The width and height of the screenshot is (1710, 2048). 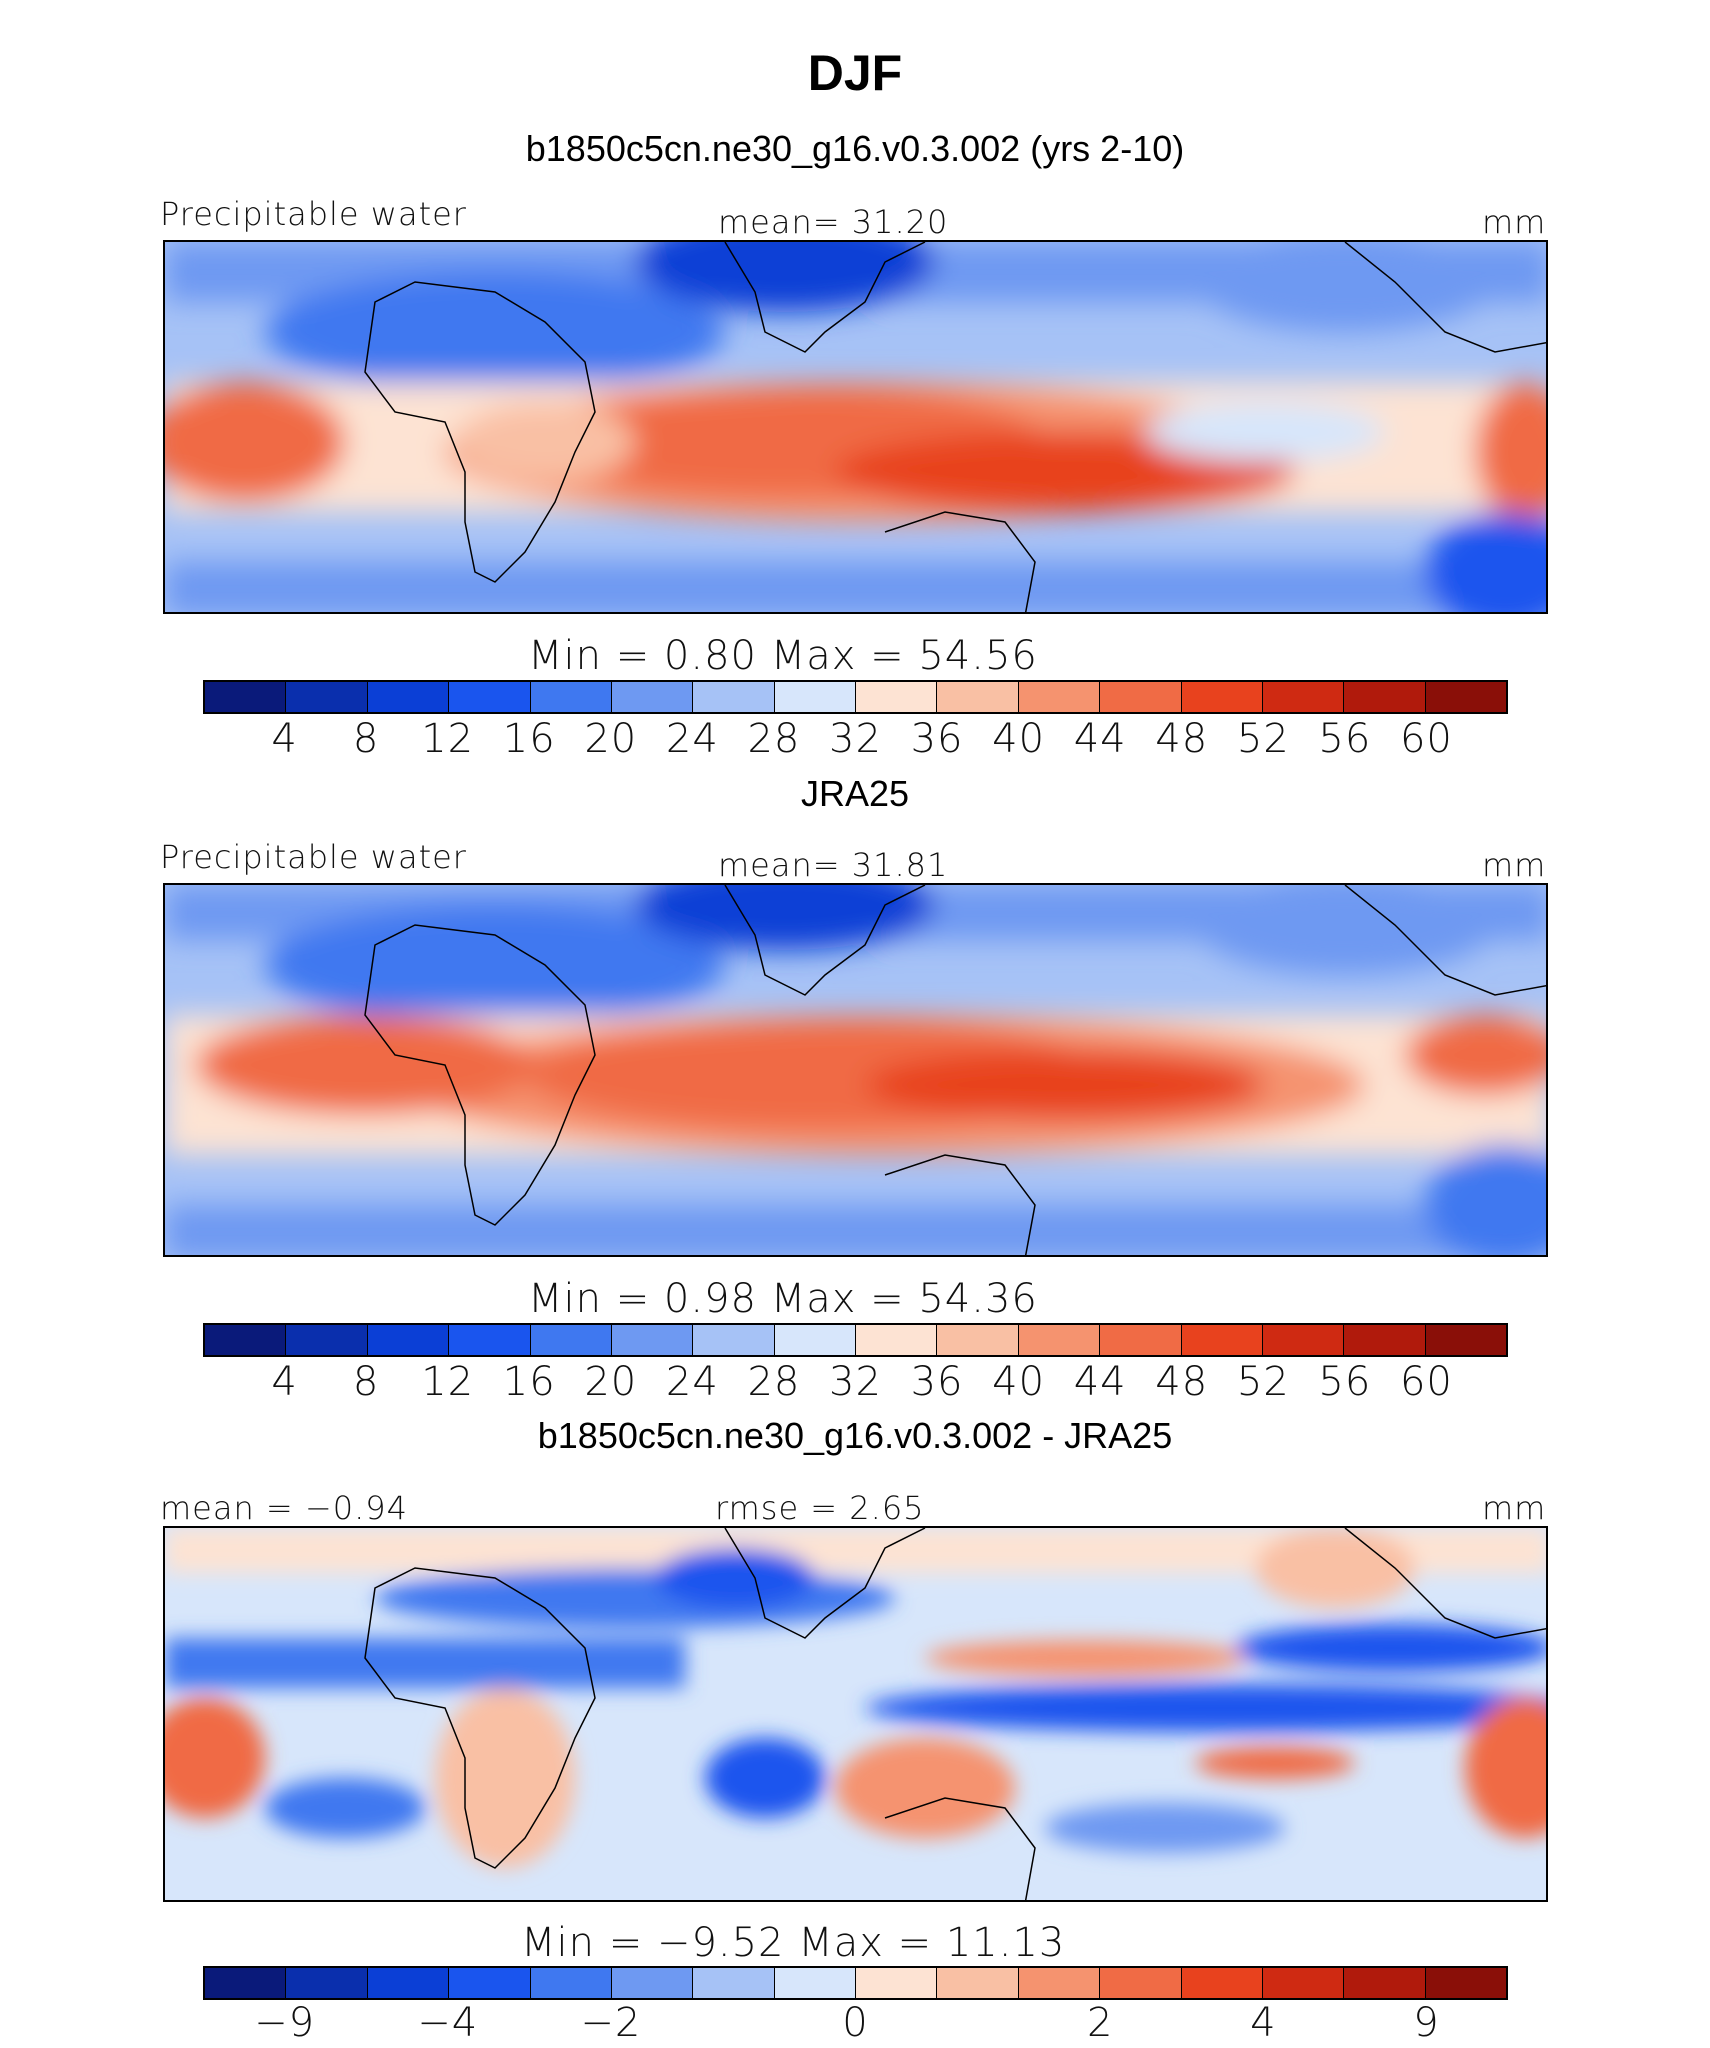 I want to click on panel-2-minmax: Min = 0.98 Max = 54.36, so click(x=783, y=1299).